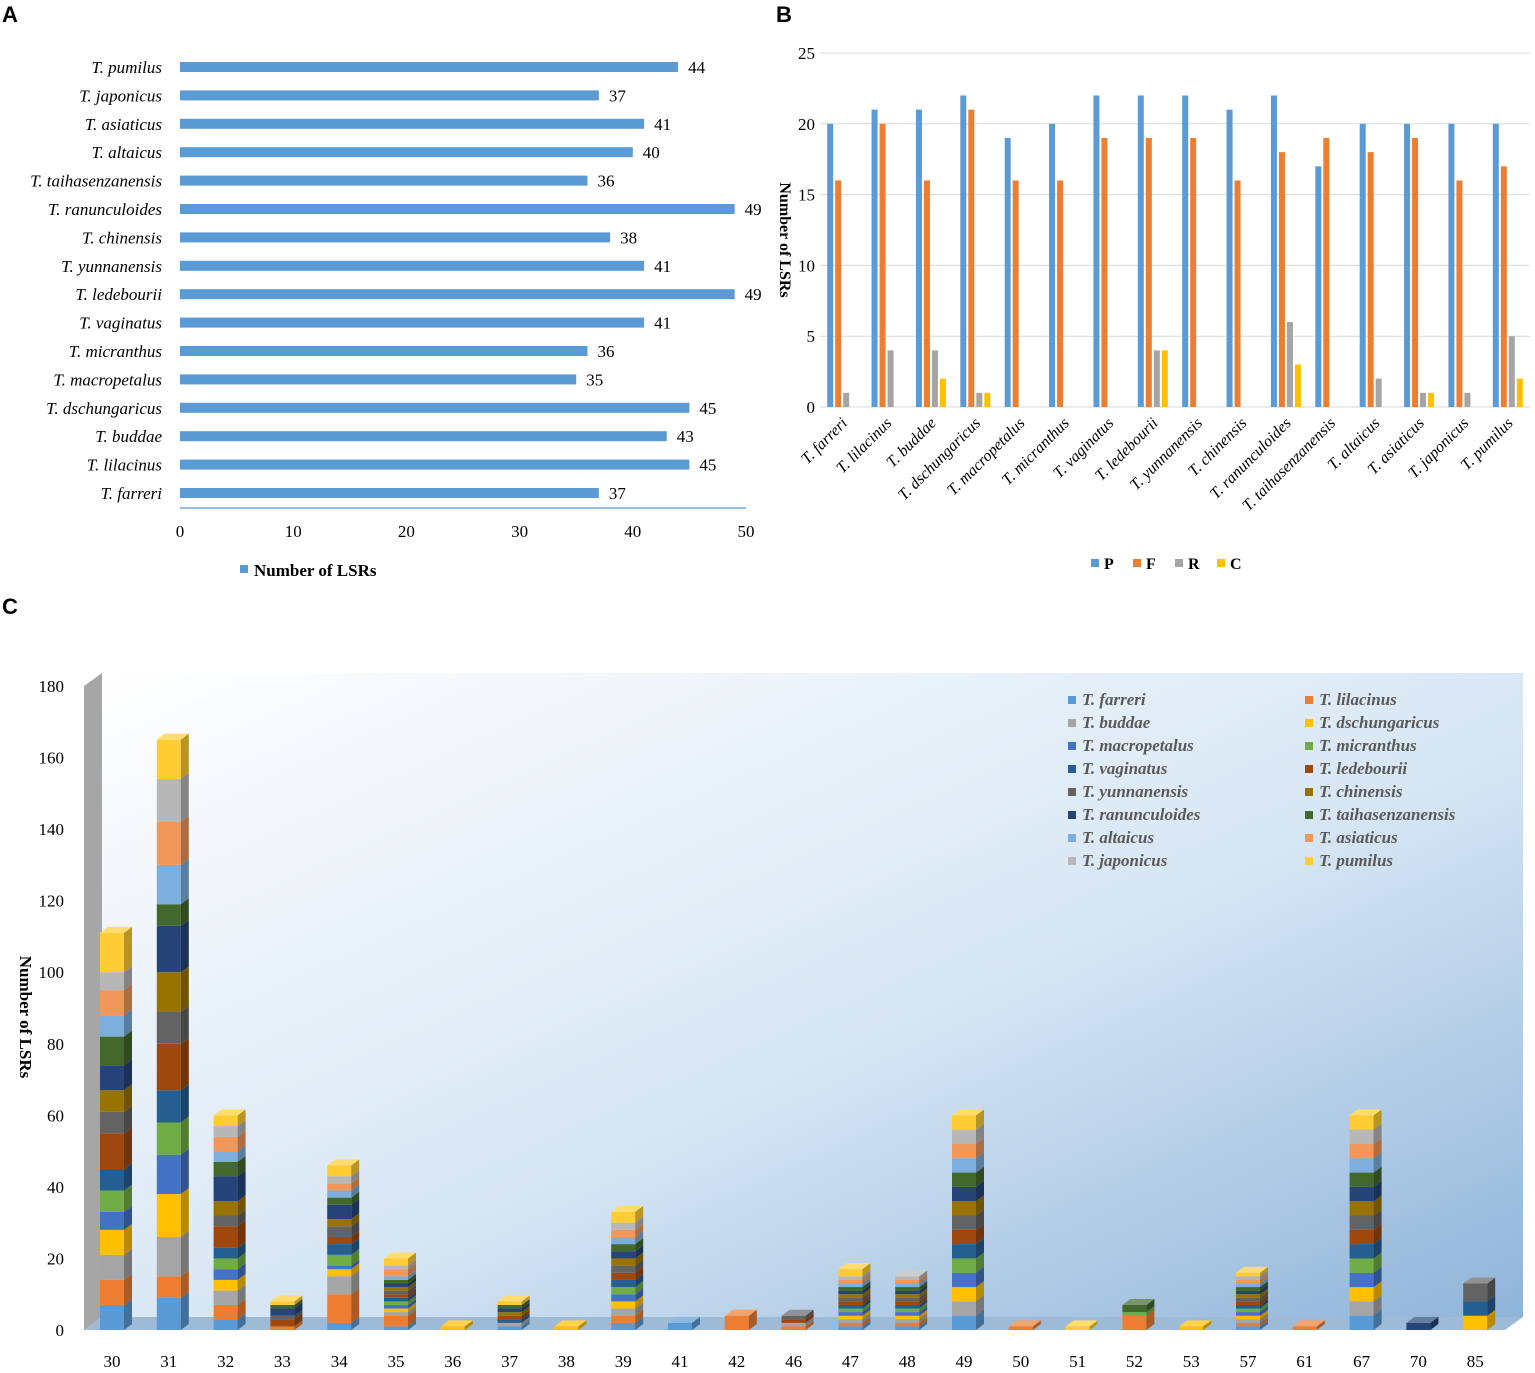 The width and height of the screenshot is (1535, 1373). Describe the element at coordinates (125, 465) in the screenshot. I see `category-label: T. lilacinus` at that location.